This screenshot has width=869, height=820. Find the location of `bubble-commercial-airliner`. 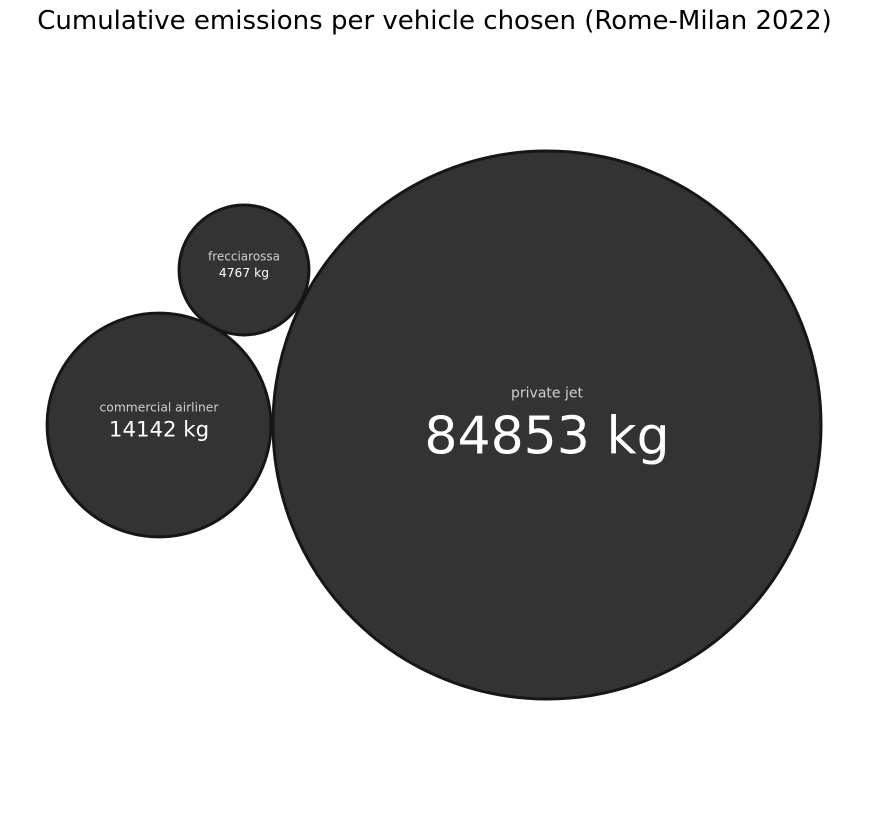

bubble-commercial-airliner is located at coordinates (159, 425).